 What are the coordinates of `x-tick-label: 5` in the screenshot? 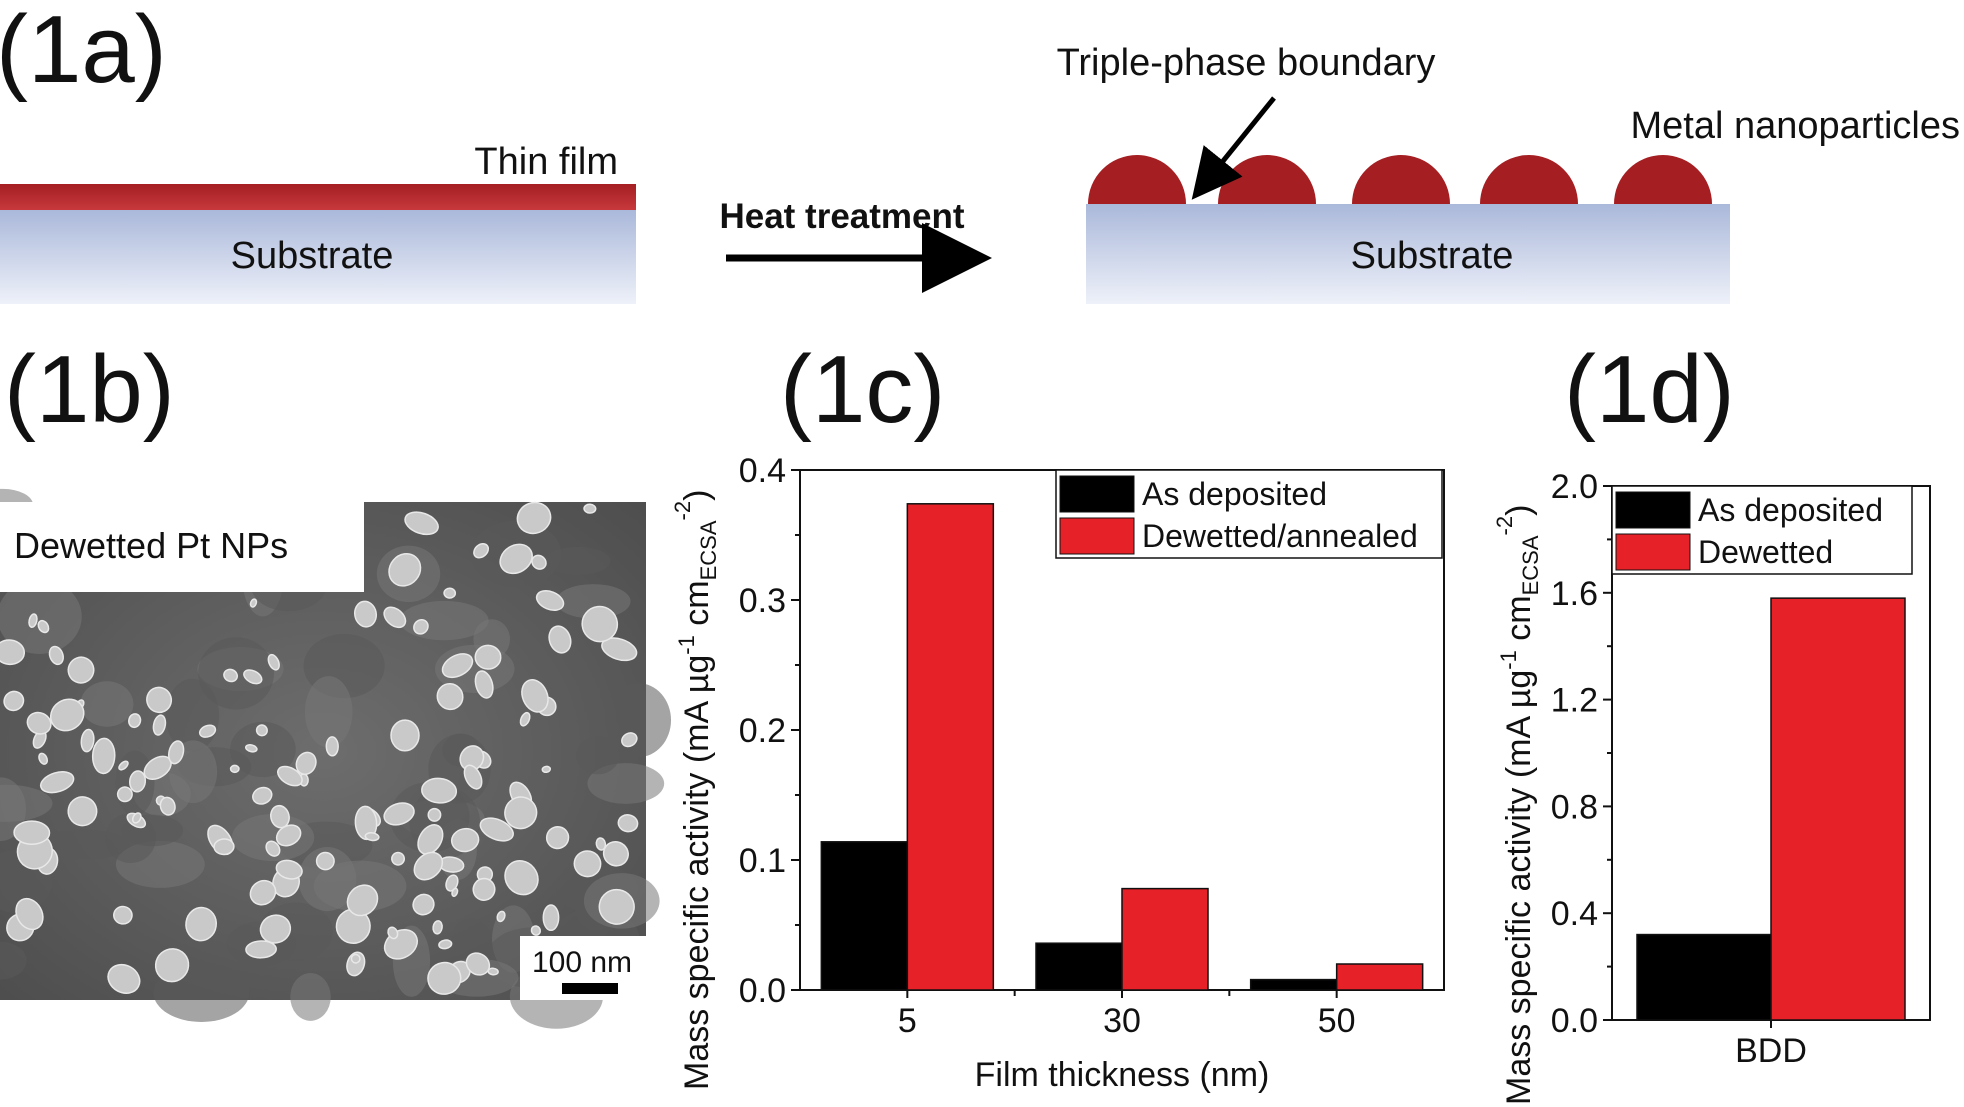 It's located at (907, 1021).